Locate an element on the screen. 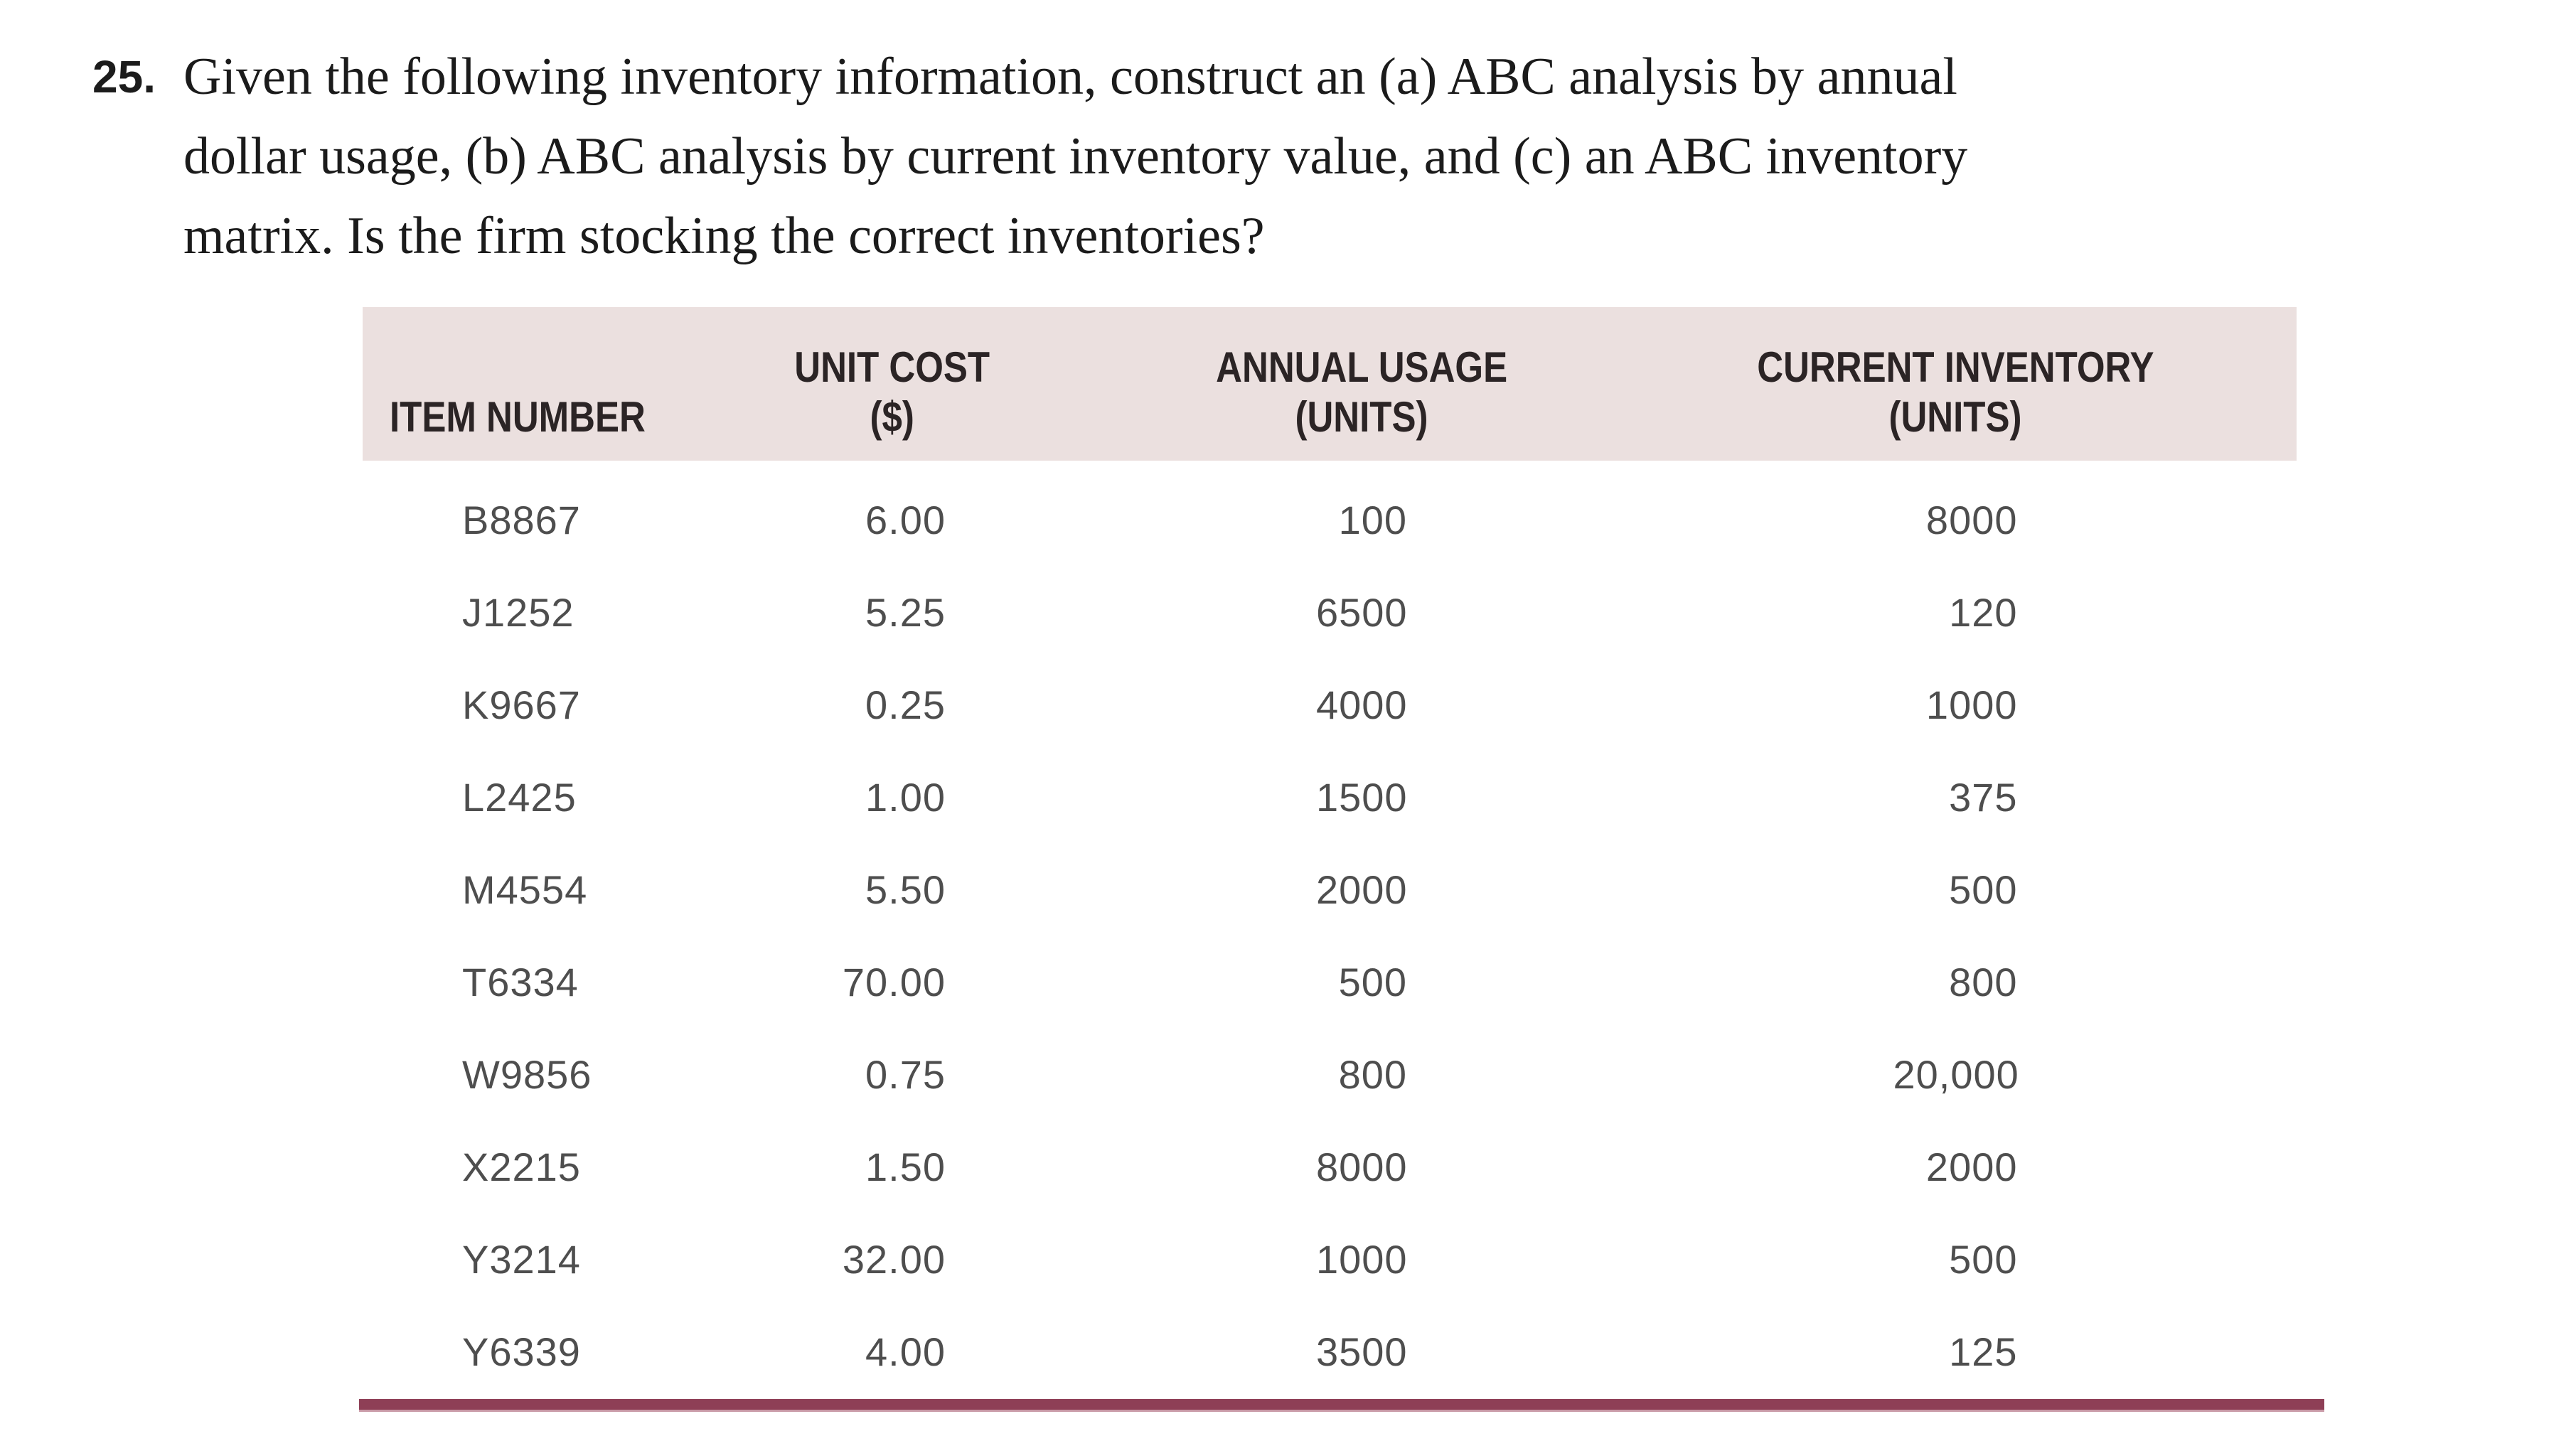 This screenshot has width=2576, height=1436. item-number-cell: L2425 is located at coordinates (519, 797).